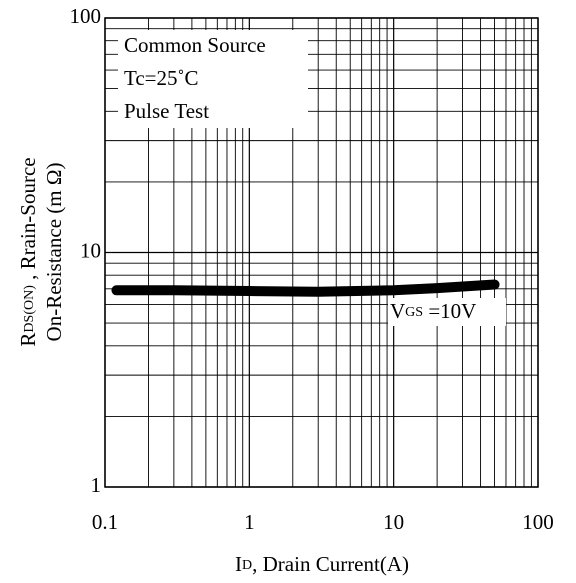  Describe the element at coordinates (90, 250) in the screenshot. I see `y-tick-label: 10` at that location.